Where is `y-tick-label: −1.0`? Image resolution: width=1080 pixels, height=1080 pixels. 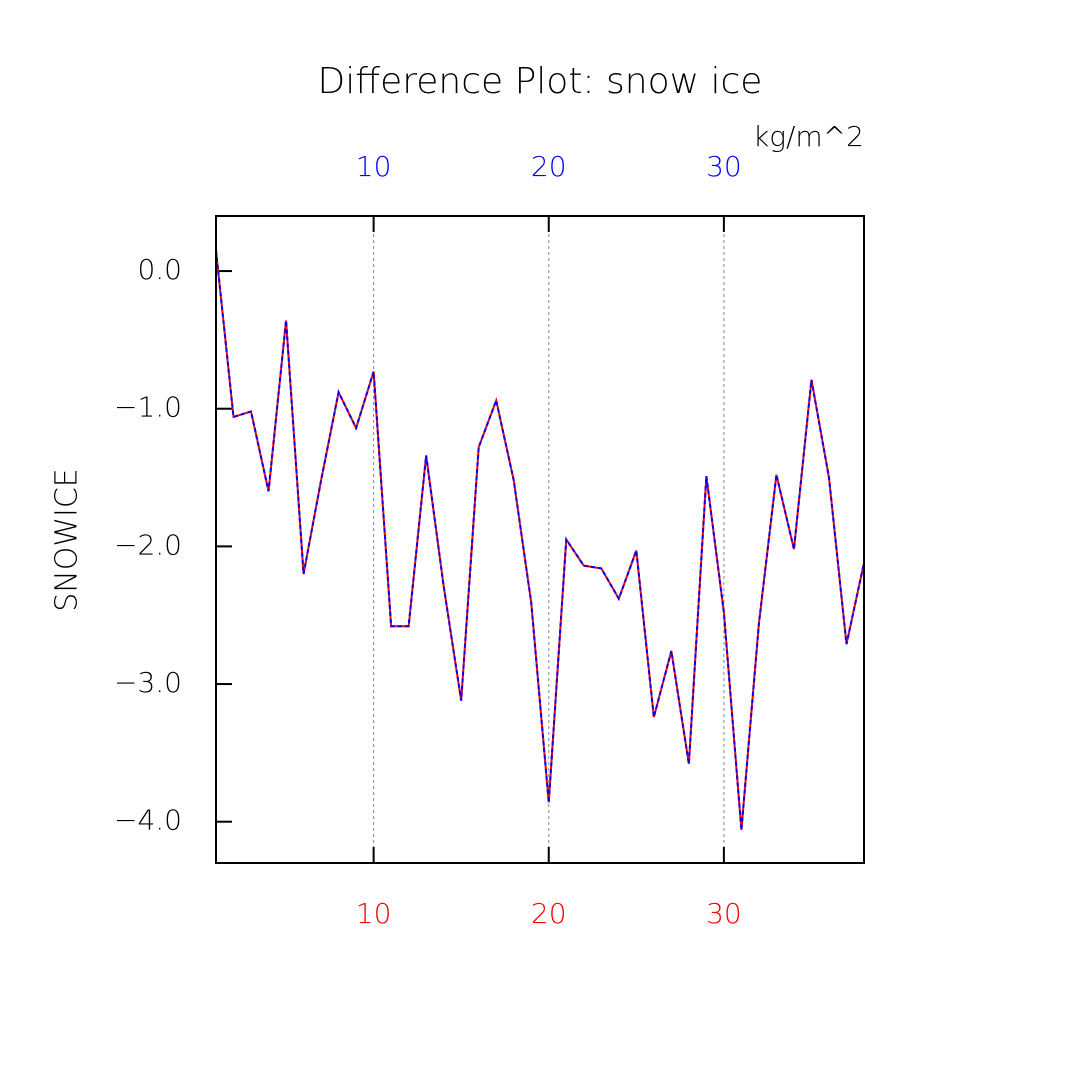 y-tick-label: −1.0 is located at coordinates (148, 407).